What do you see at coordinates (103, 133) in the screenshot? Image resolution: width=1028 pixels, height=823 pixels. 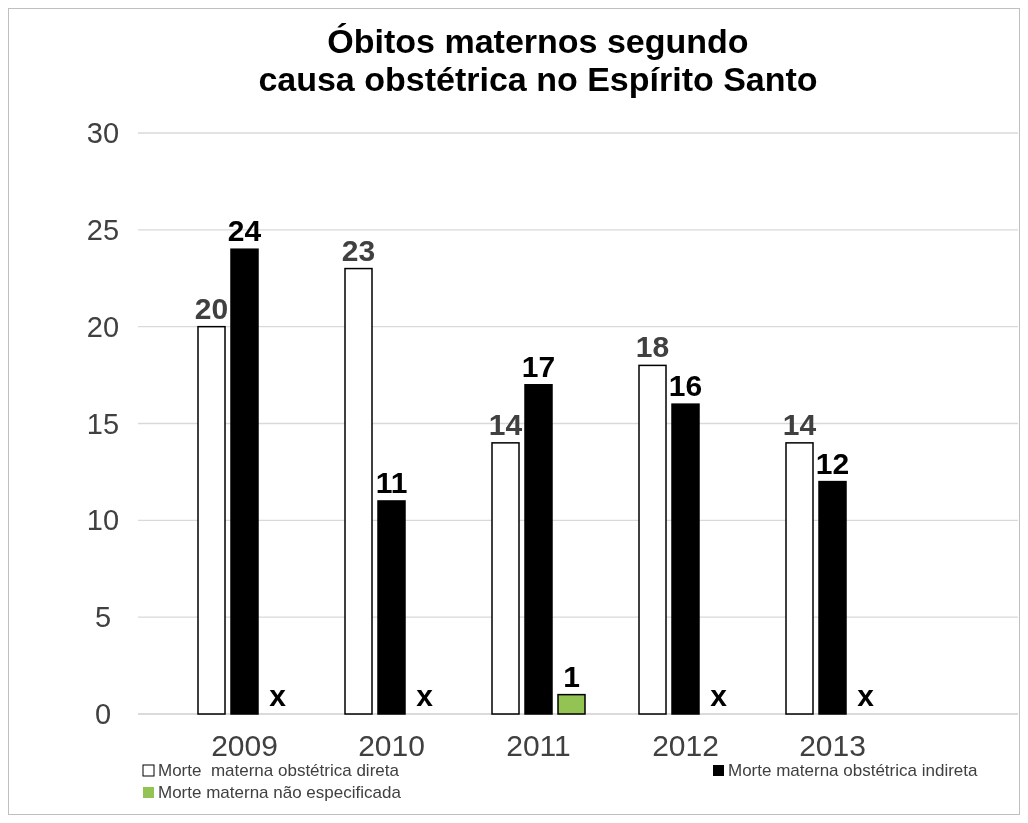 I see `y-tick-label: 30` at bounding box center [103, 133].